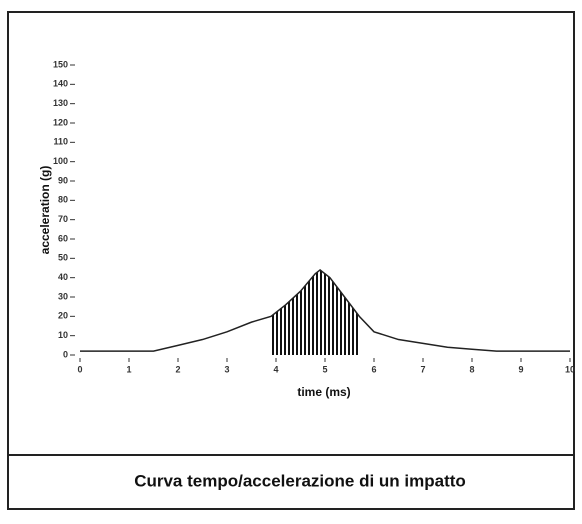  I want to click on x-tick-label: 7, so click(422, 369).